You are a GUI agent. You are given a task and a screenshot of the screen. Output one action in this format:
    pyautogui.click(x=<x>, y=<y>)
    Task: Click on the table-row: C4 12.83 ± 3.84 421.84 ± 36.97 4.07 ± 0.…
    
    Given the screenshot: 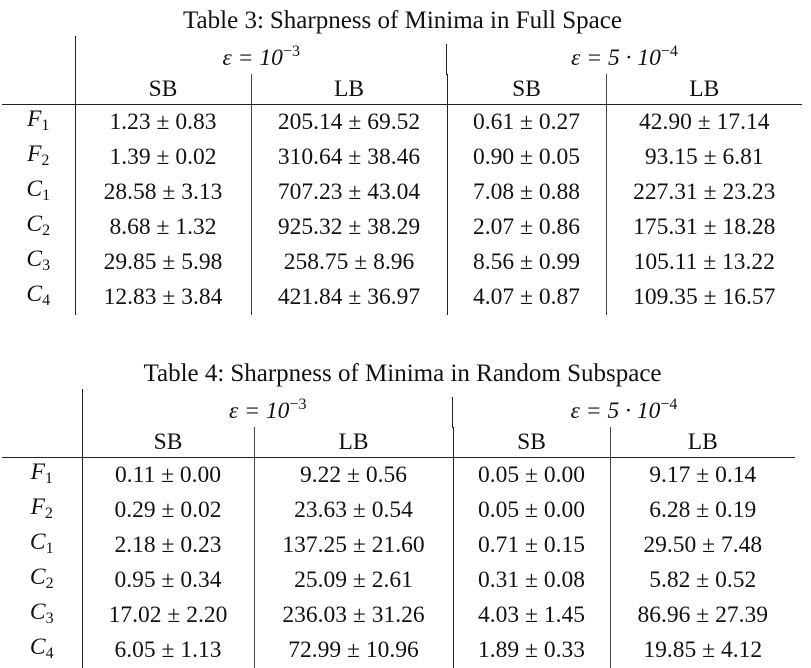 What is the action you would take?
    pyautogui.click(x=402, y=297)
    